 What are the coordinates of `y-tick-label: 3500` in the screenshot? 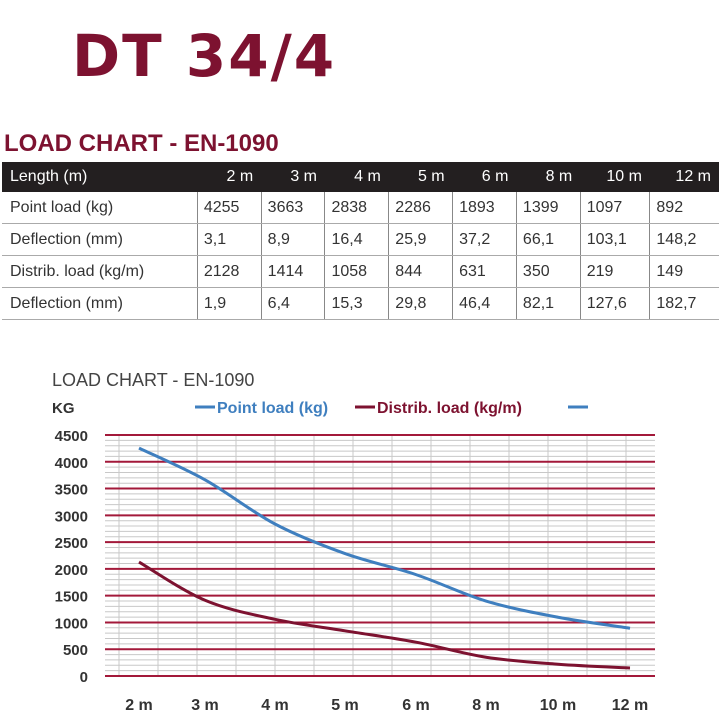 It's located at (71, 490).